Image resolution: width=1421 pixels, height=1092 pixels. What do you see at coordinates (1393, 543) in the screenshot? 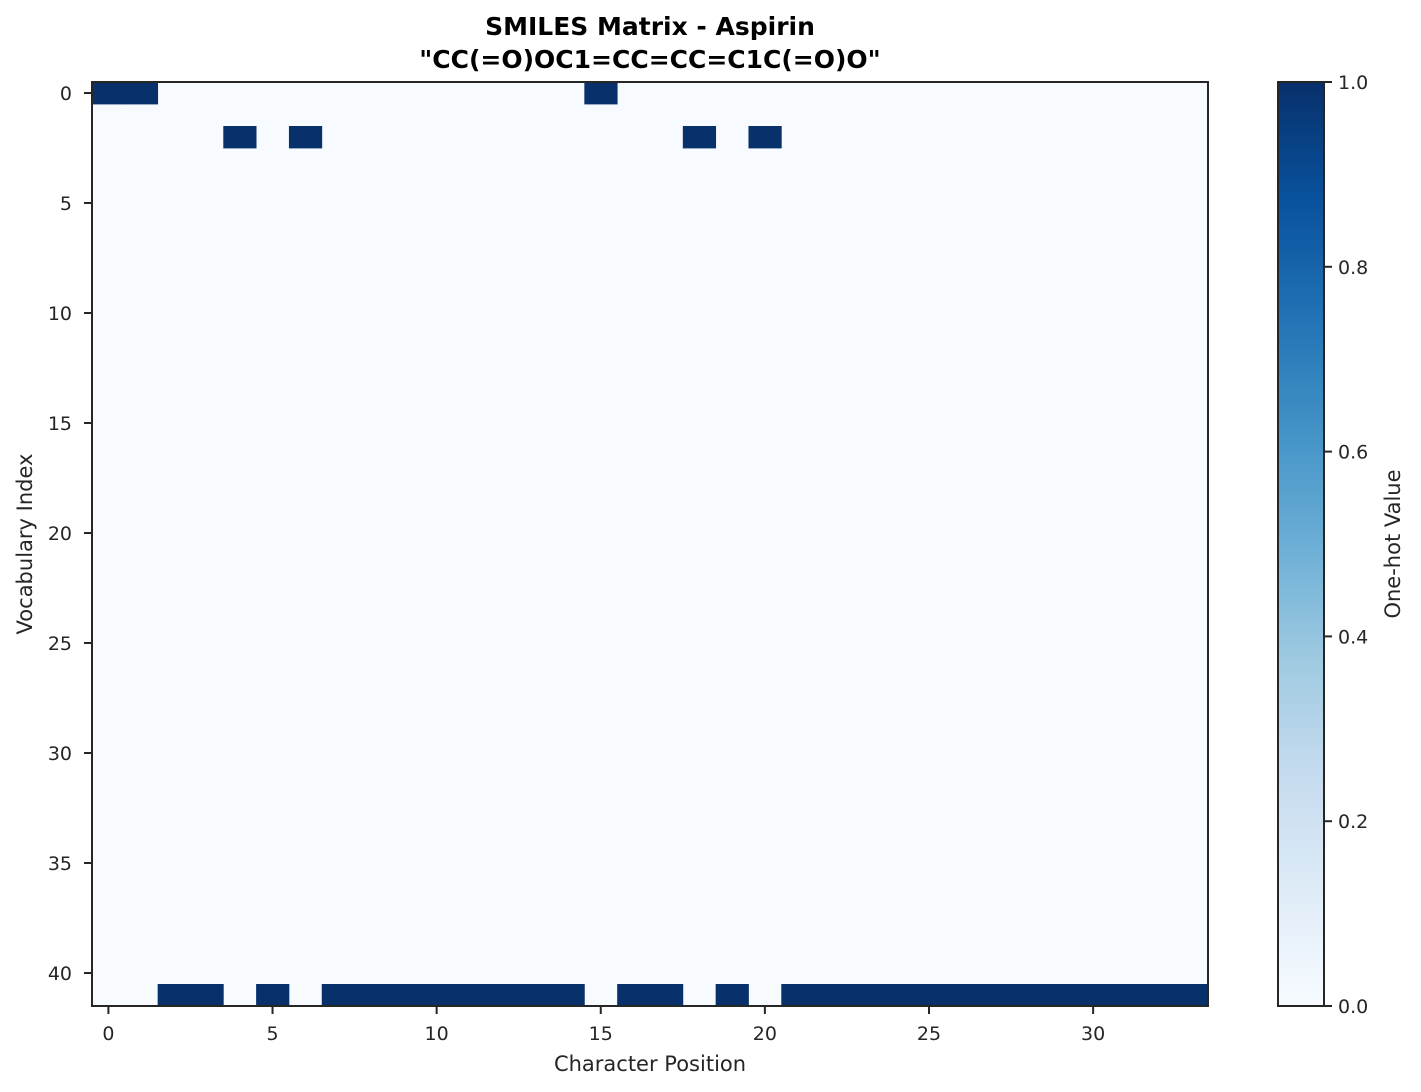
I see `colorbar-label: One-hot Value` at bounding box center [1393, 543].